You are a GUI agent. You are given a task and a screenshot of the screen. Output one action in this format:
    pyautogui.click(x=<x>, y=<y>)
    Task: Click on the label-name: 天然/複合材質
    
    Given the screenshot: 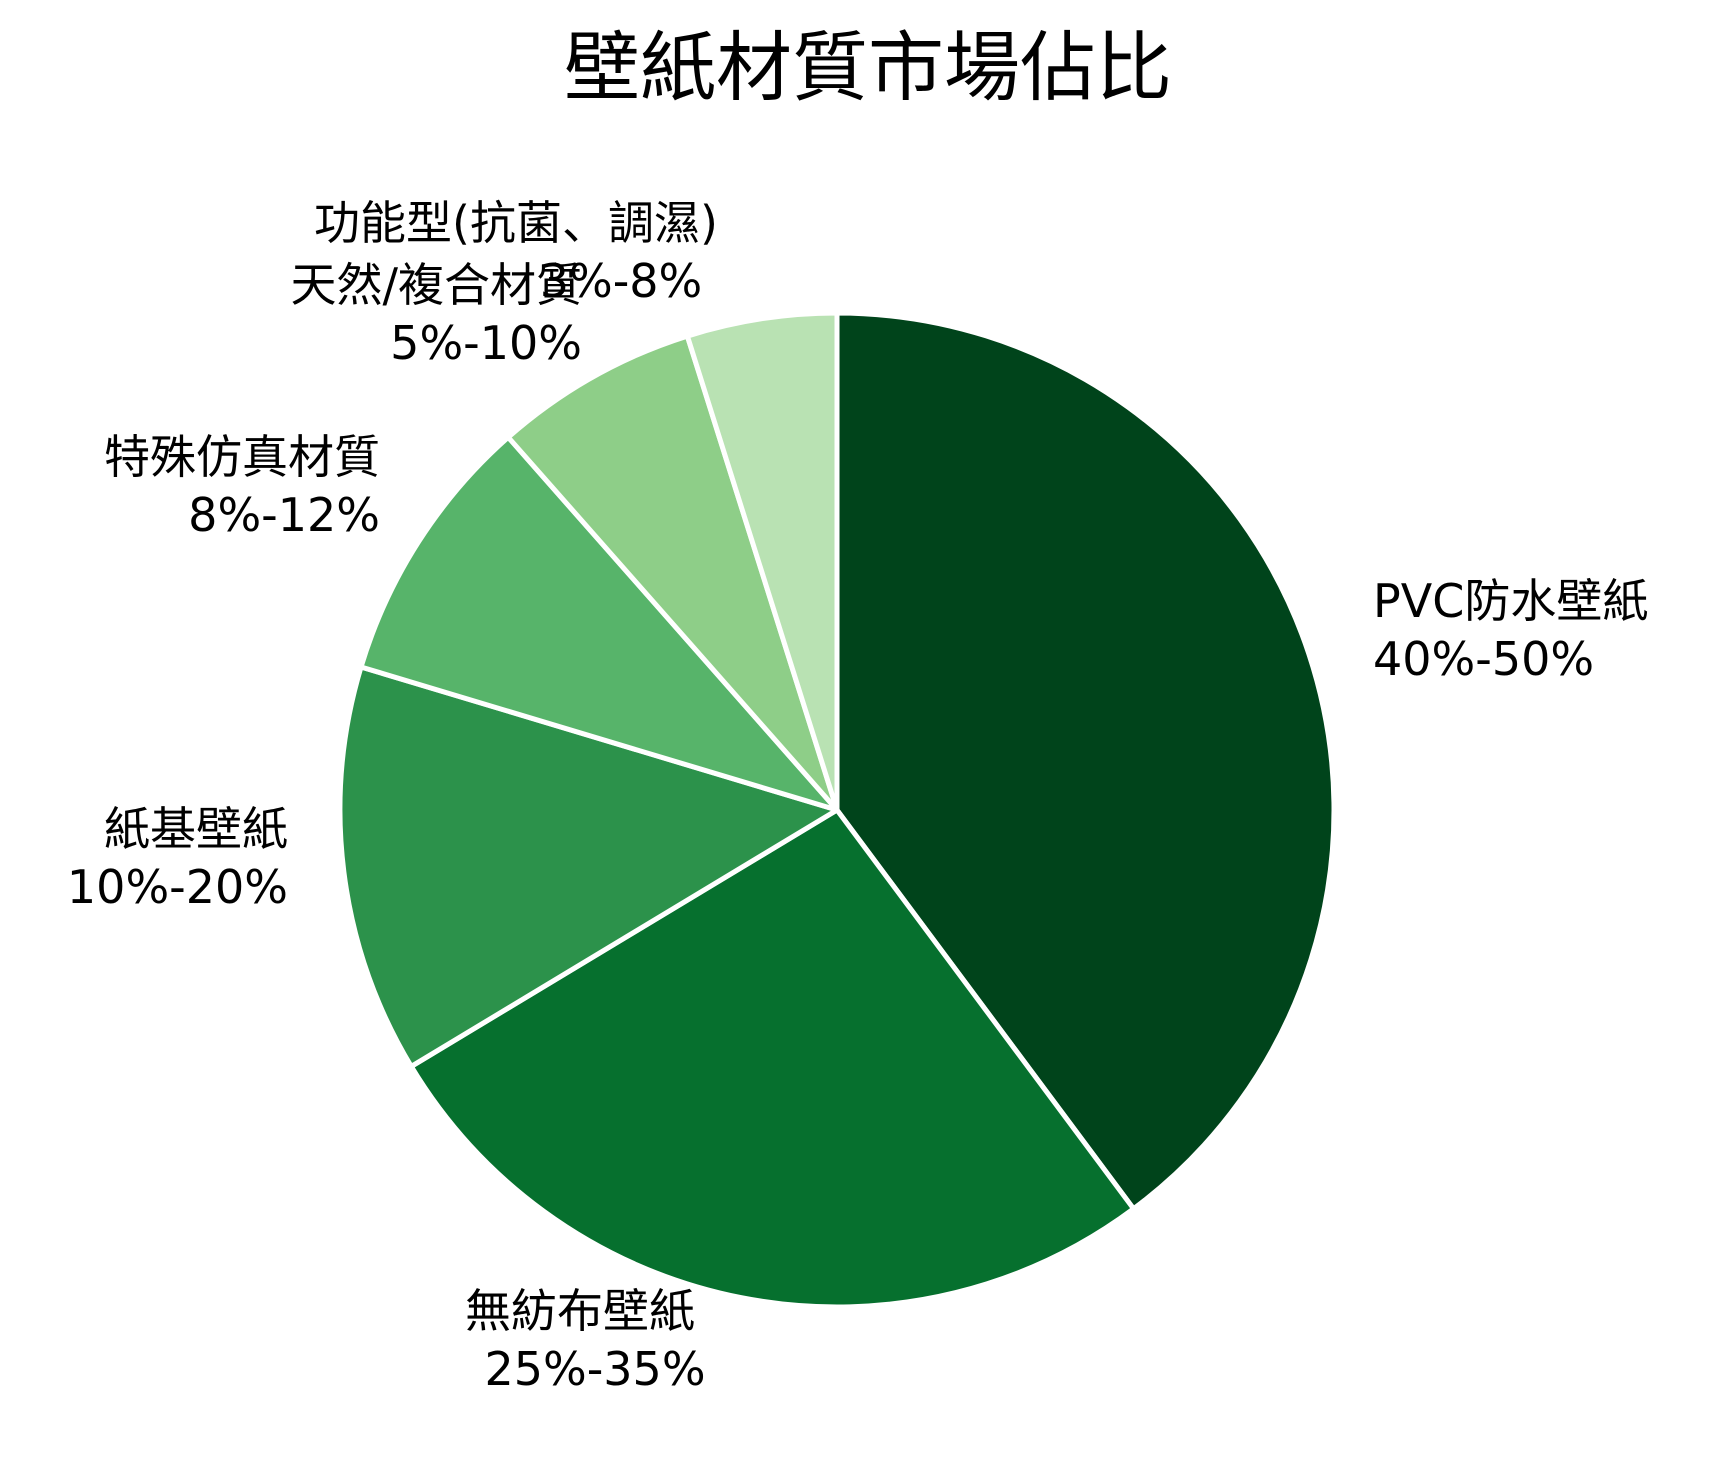 What is the action you would take?
    pyautogui.click(x=436, y=285)
    